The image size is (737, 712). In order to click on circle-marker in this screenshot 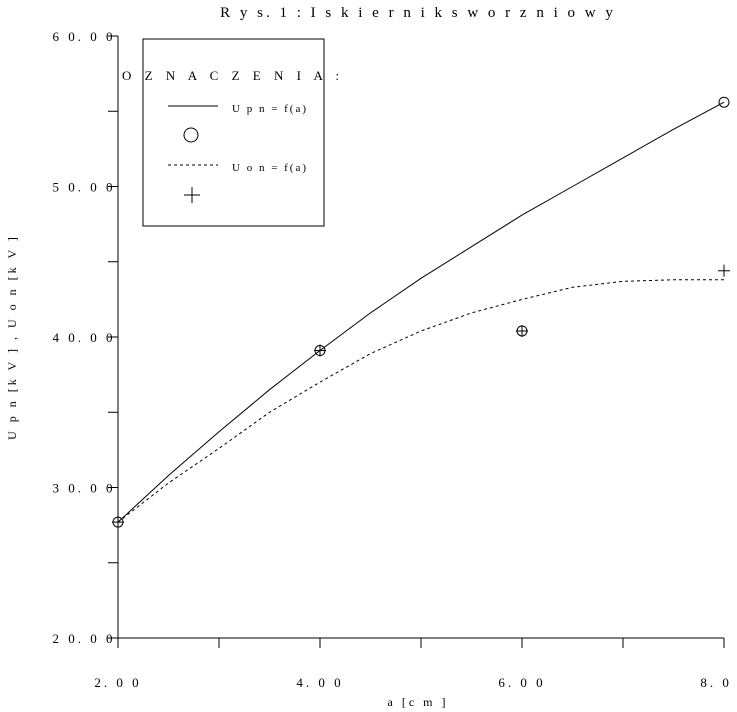, I will do `click(724, 102)`.